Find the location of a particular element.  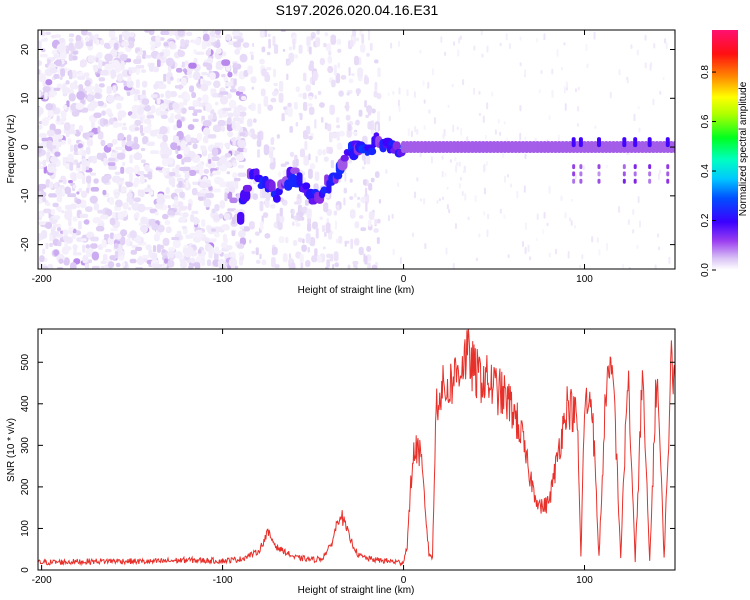

snr-x-tick-label: 0 is located at coordinates (404, 580).